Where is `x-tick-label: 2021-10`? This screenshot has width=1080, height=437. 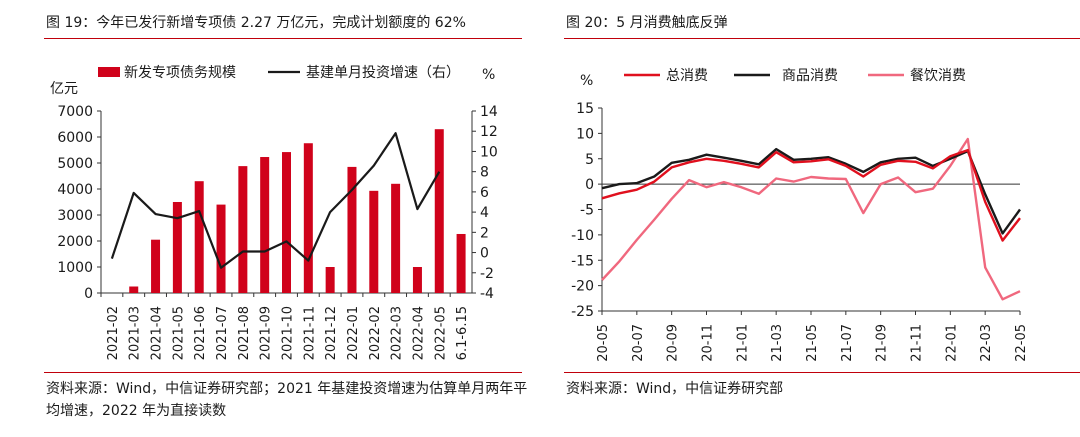
x-tick-label: 2021-10 is located at coordinates (288, 333).